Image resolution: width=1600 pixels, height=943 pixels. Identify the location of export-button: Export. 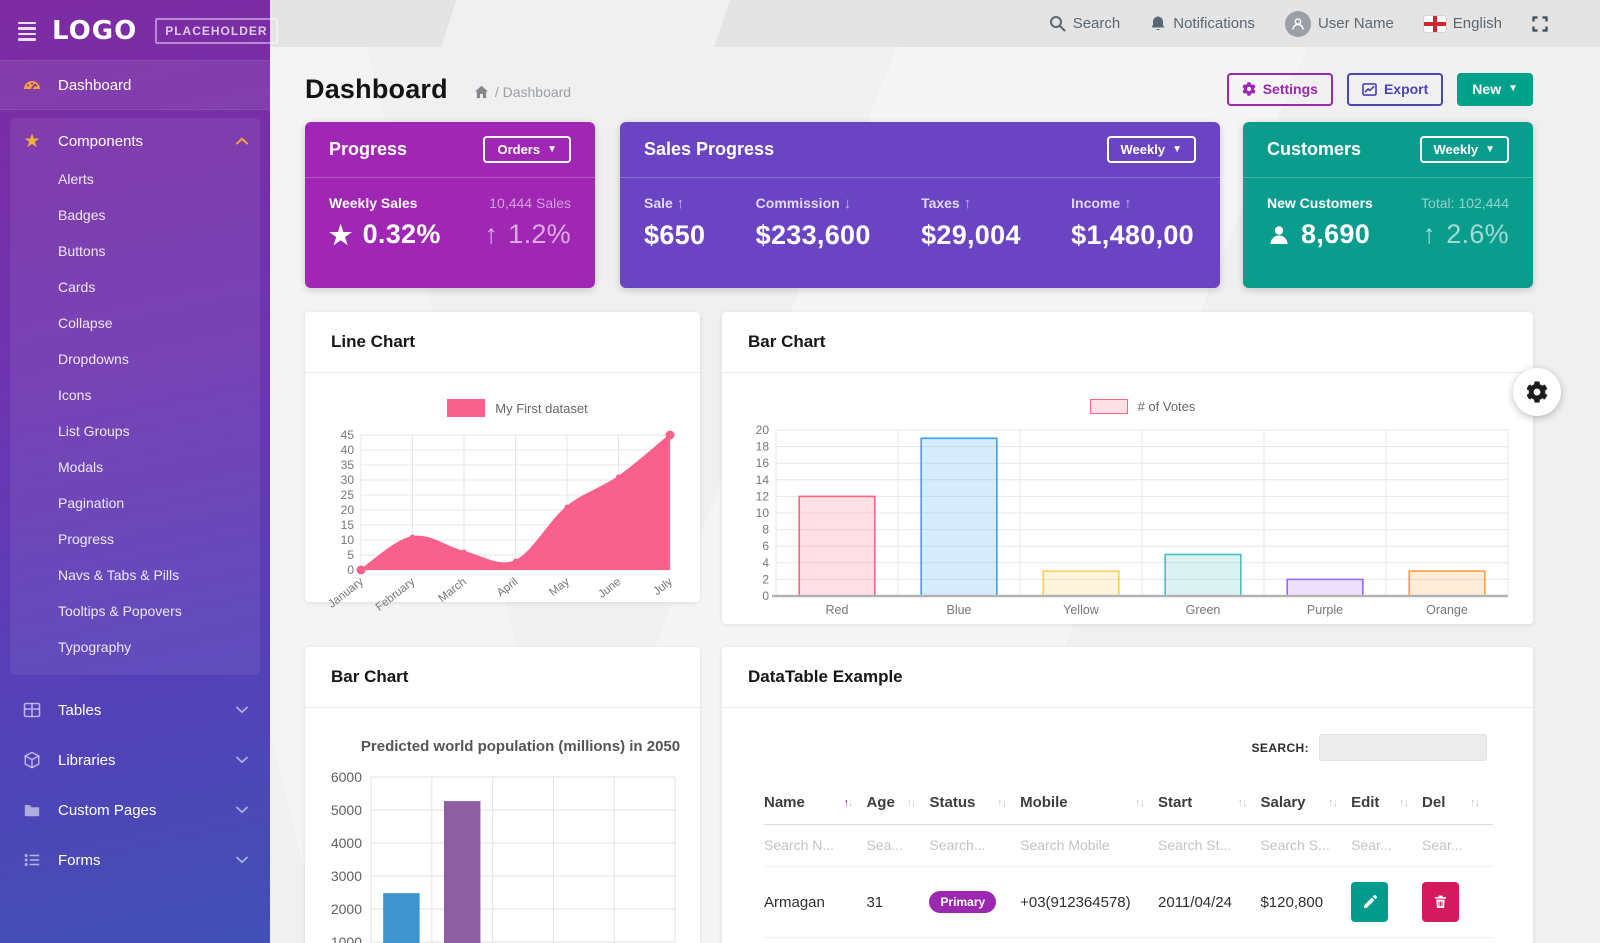
(1395, 89).